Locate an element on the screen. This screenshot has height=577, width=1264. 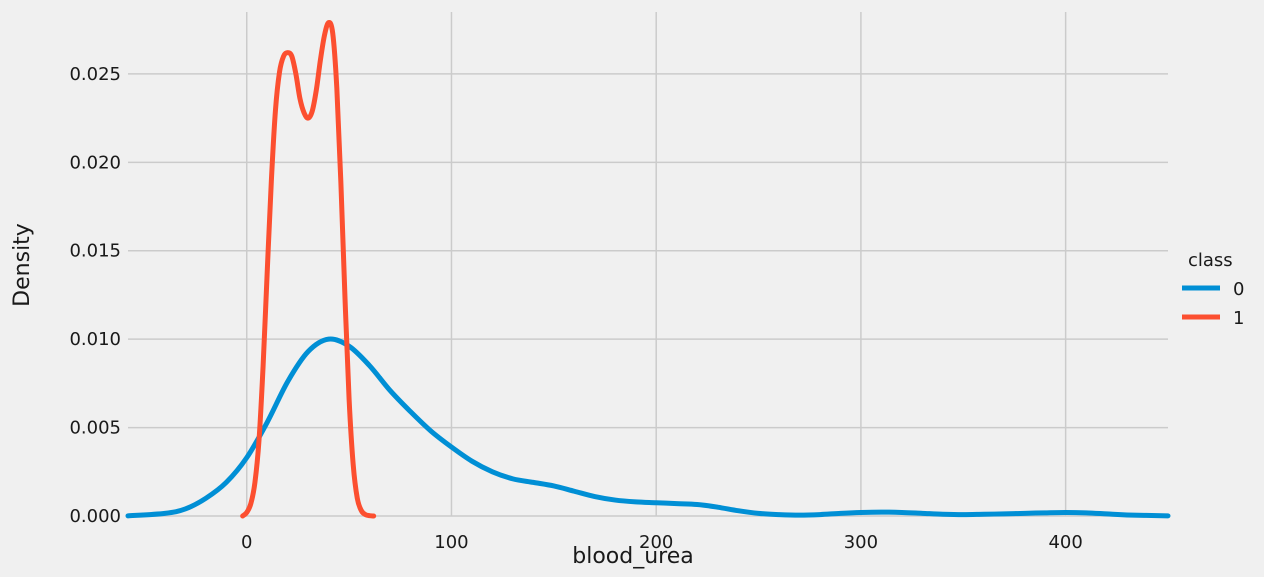
y-tick-label: 0.025 is located at coordinates (95, 74).